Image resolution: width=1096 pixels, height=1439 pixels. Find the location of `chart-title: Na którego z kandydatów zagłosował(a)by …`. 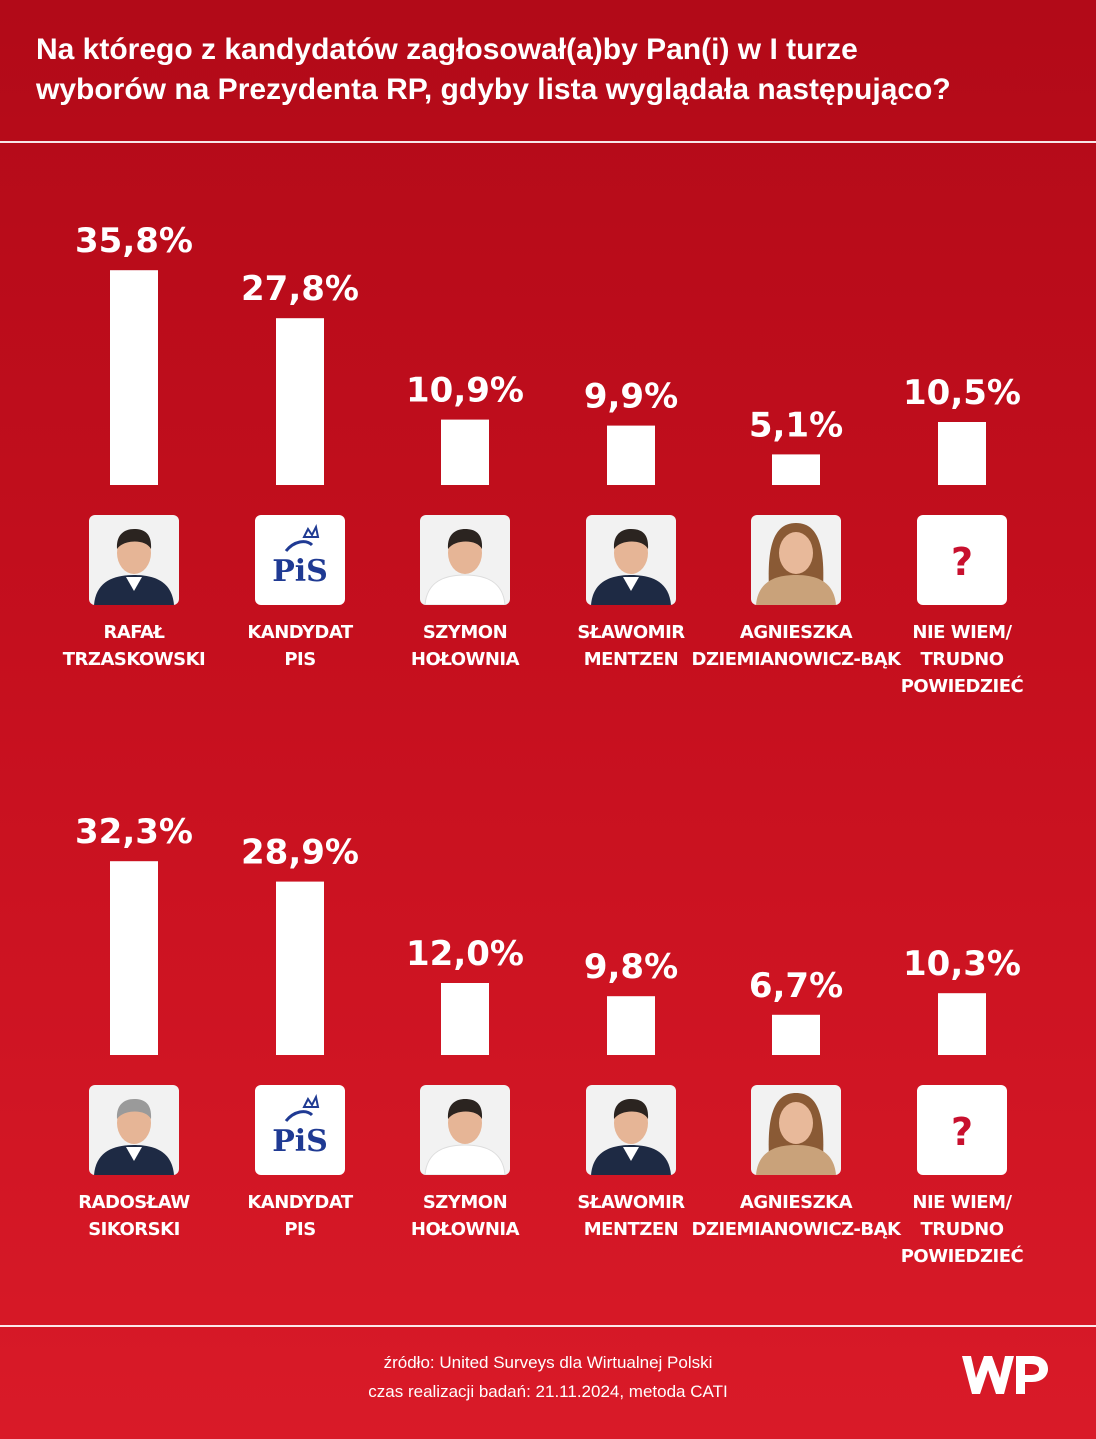

chart-title: Na którego z kandydatów zagłosował(a)by … is located at coordinates (493, 69).